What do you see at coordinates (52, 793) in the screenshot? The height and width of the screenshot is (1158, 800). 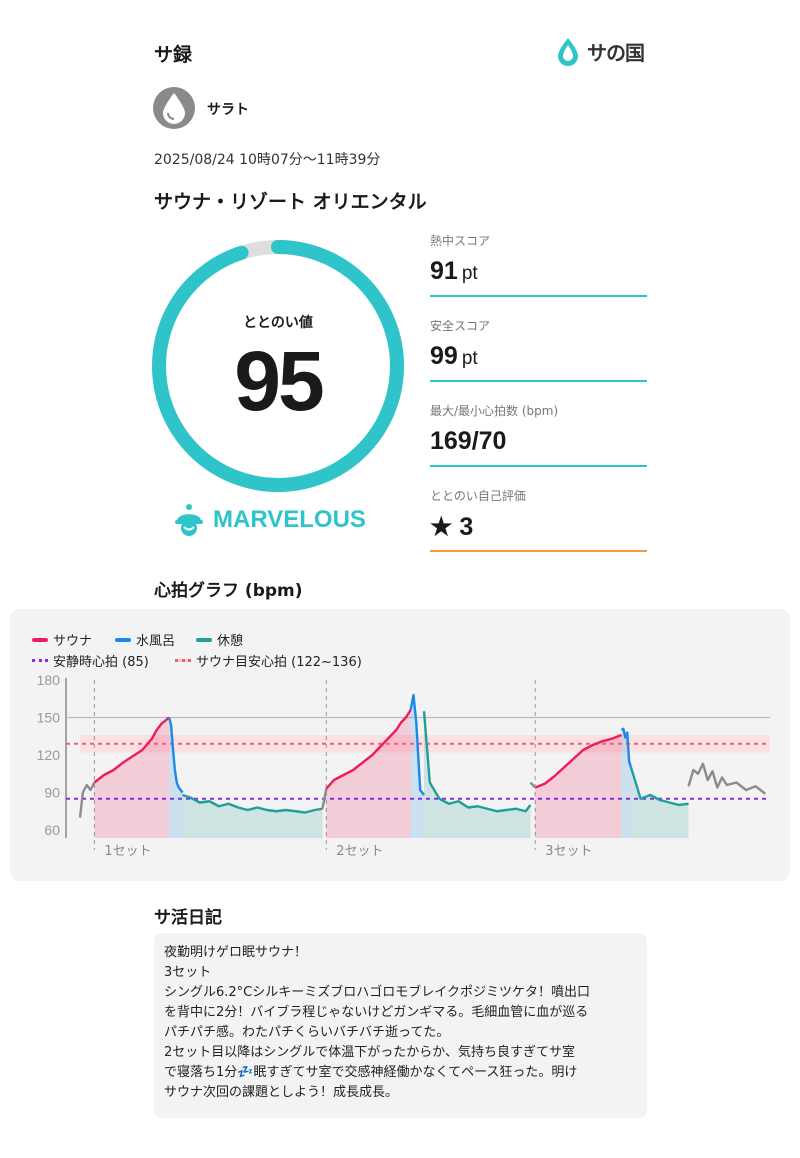 I see `y-tick-label: 90` at bounding box center [52, 793].